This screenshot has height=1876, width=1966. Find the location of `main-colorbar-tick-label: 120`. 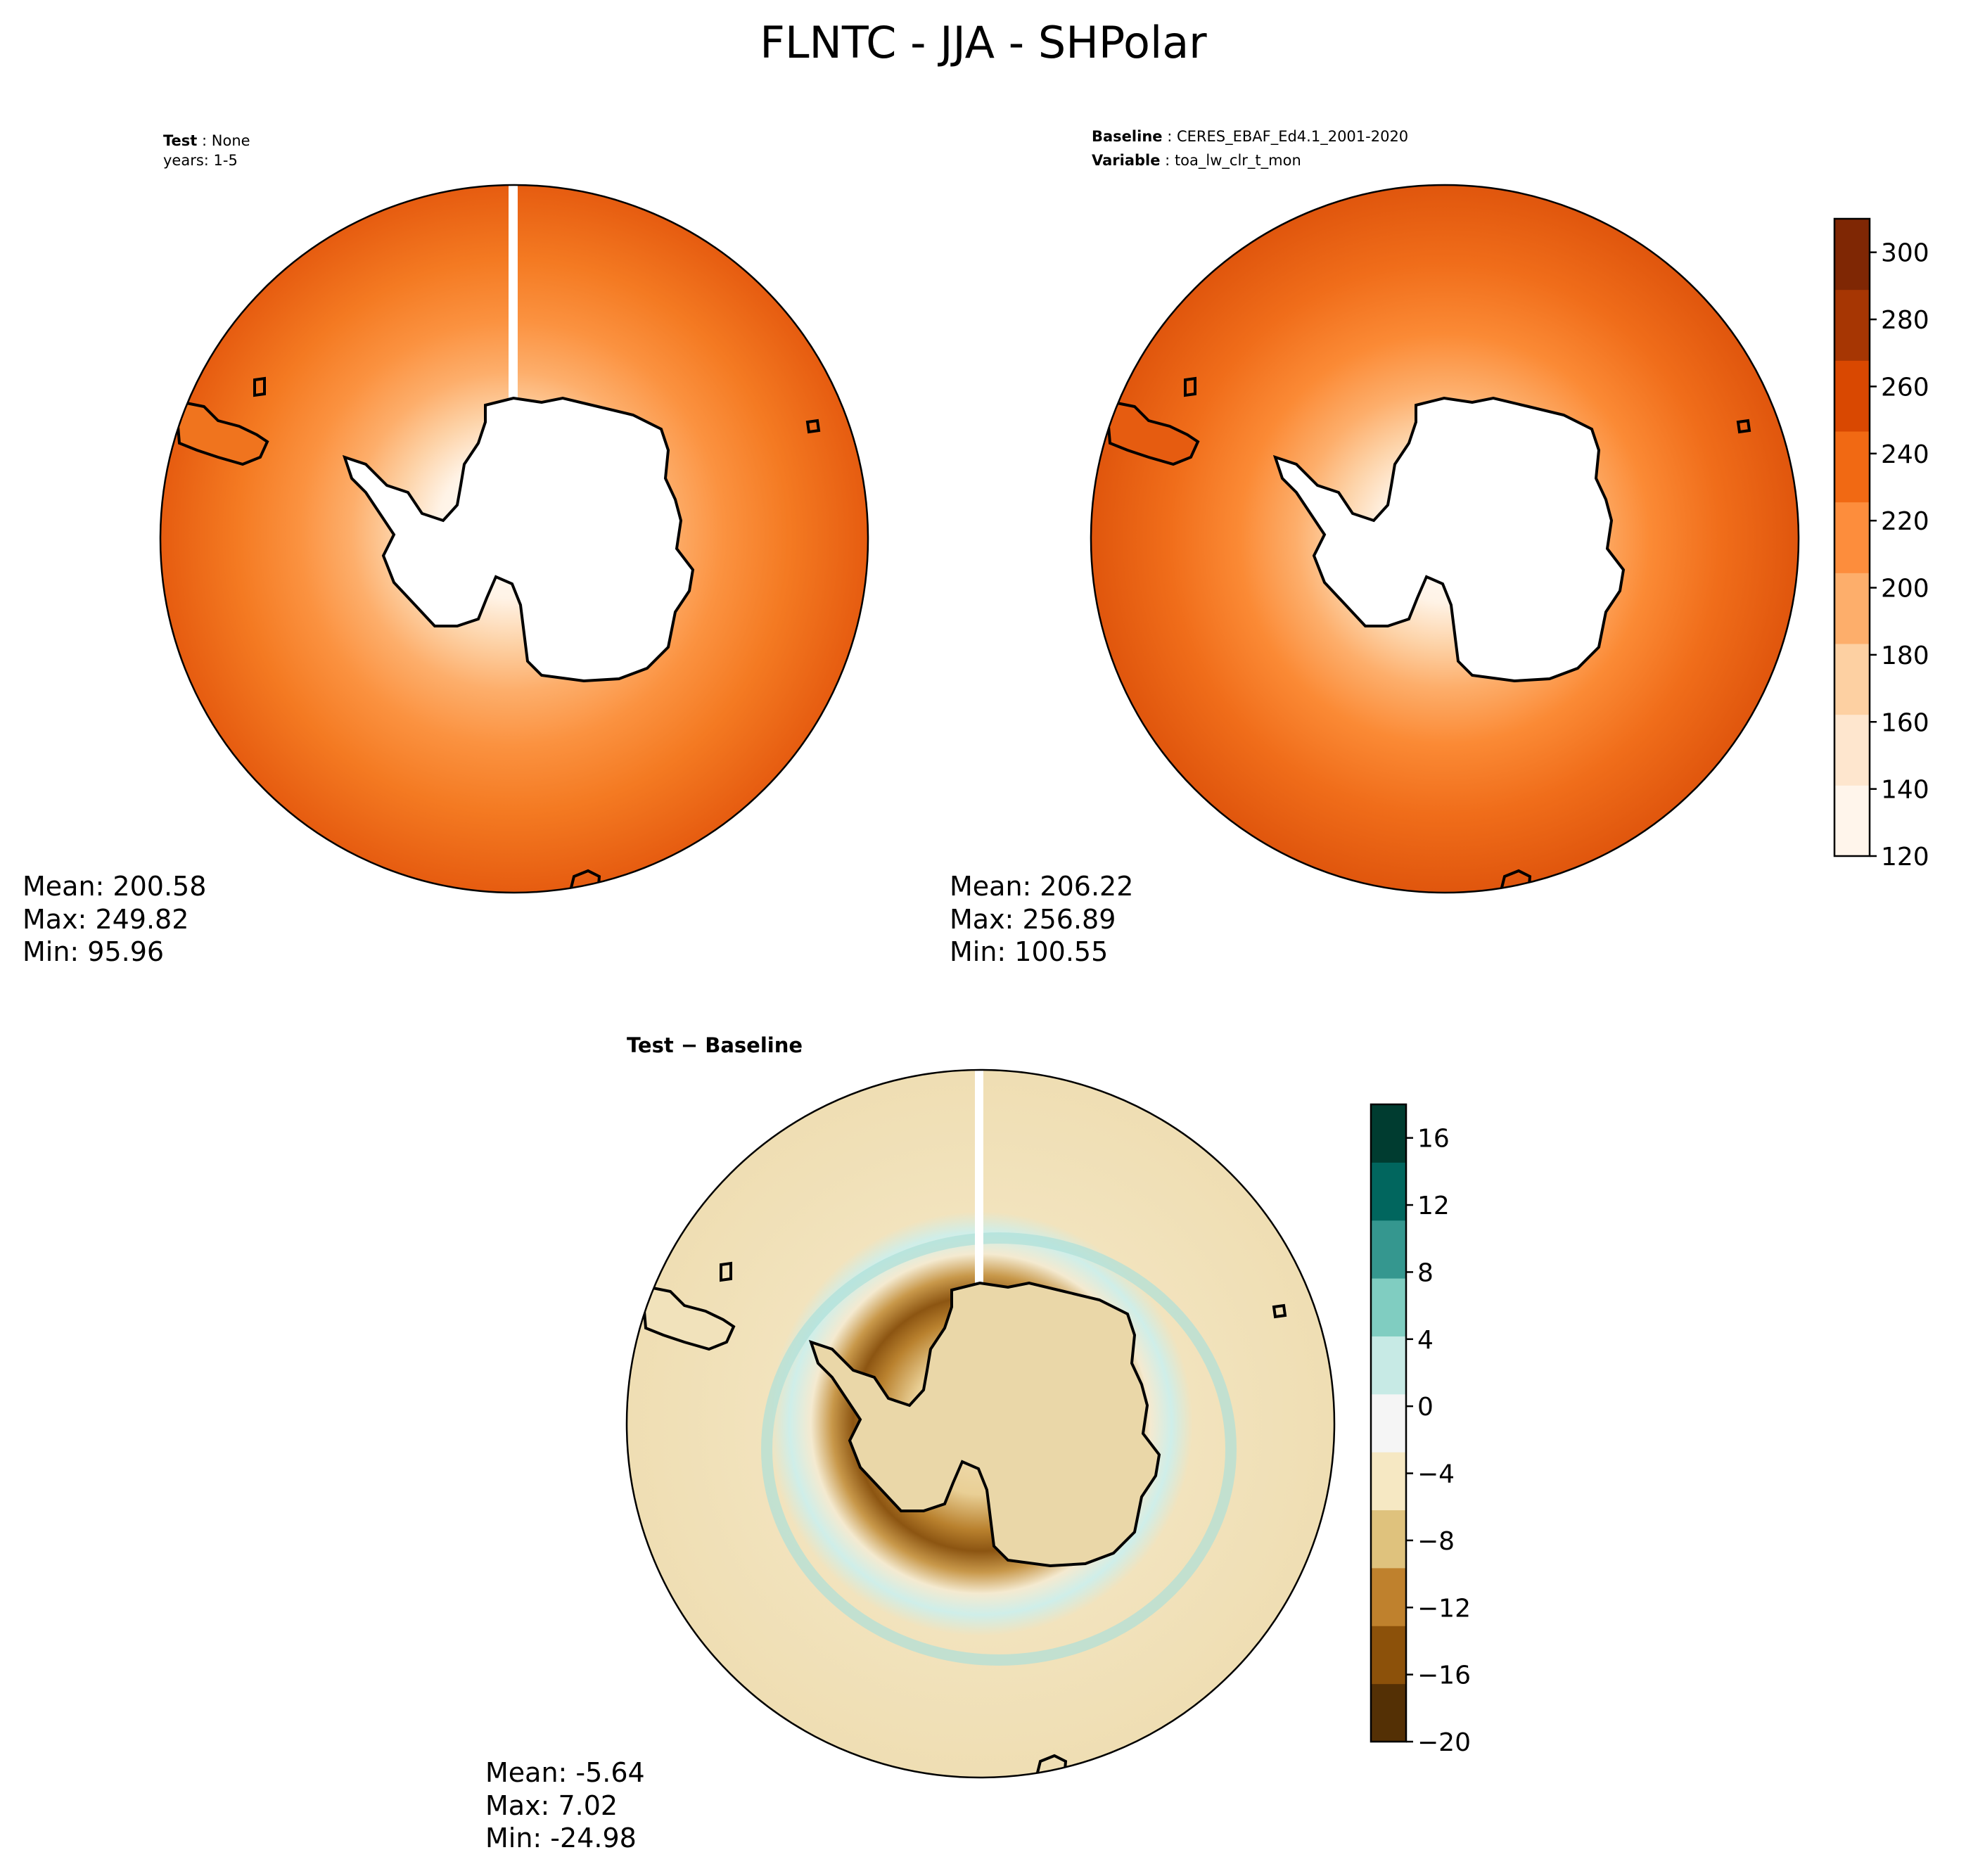

main-colorbar-tick-label: 120 is located at coordinates (1905, 857).